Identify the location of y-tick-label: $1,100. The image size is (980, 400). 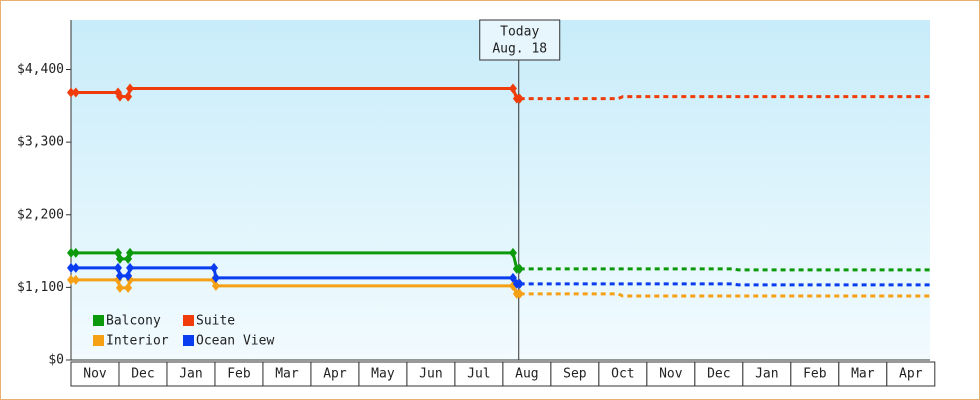
(40, 287).